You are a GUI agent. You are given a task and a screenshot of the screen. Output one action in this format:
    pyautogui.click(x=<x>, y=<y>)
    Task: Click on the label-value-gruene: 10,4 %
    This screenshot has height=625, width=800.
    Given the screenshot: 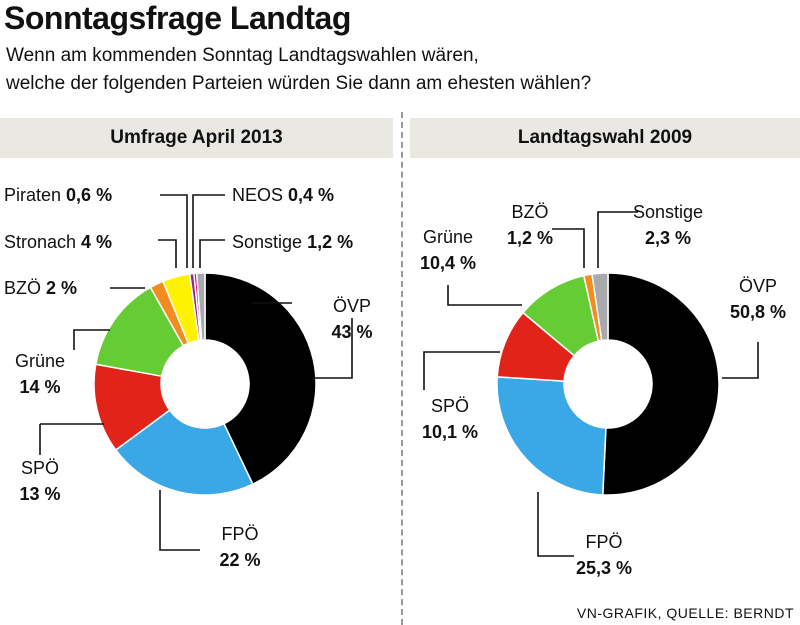 What is the action you would take?
    pyautogui.click(x=448, y=263)
    